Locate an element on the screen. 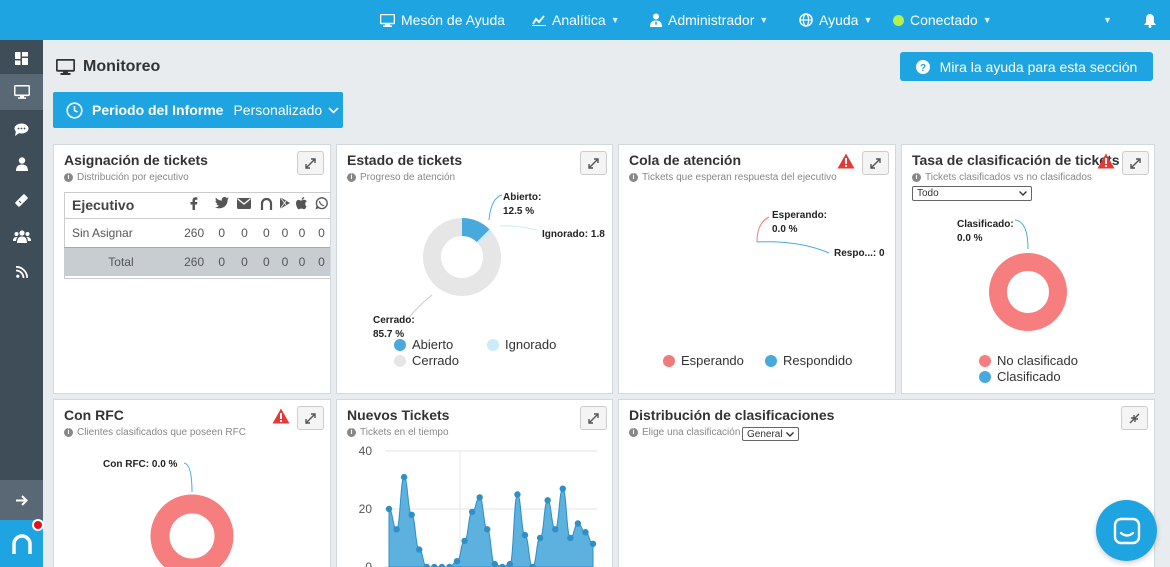  donut-slice-no-clasificado is located at coordinates (1028, 292).